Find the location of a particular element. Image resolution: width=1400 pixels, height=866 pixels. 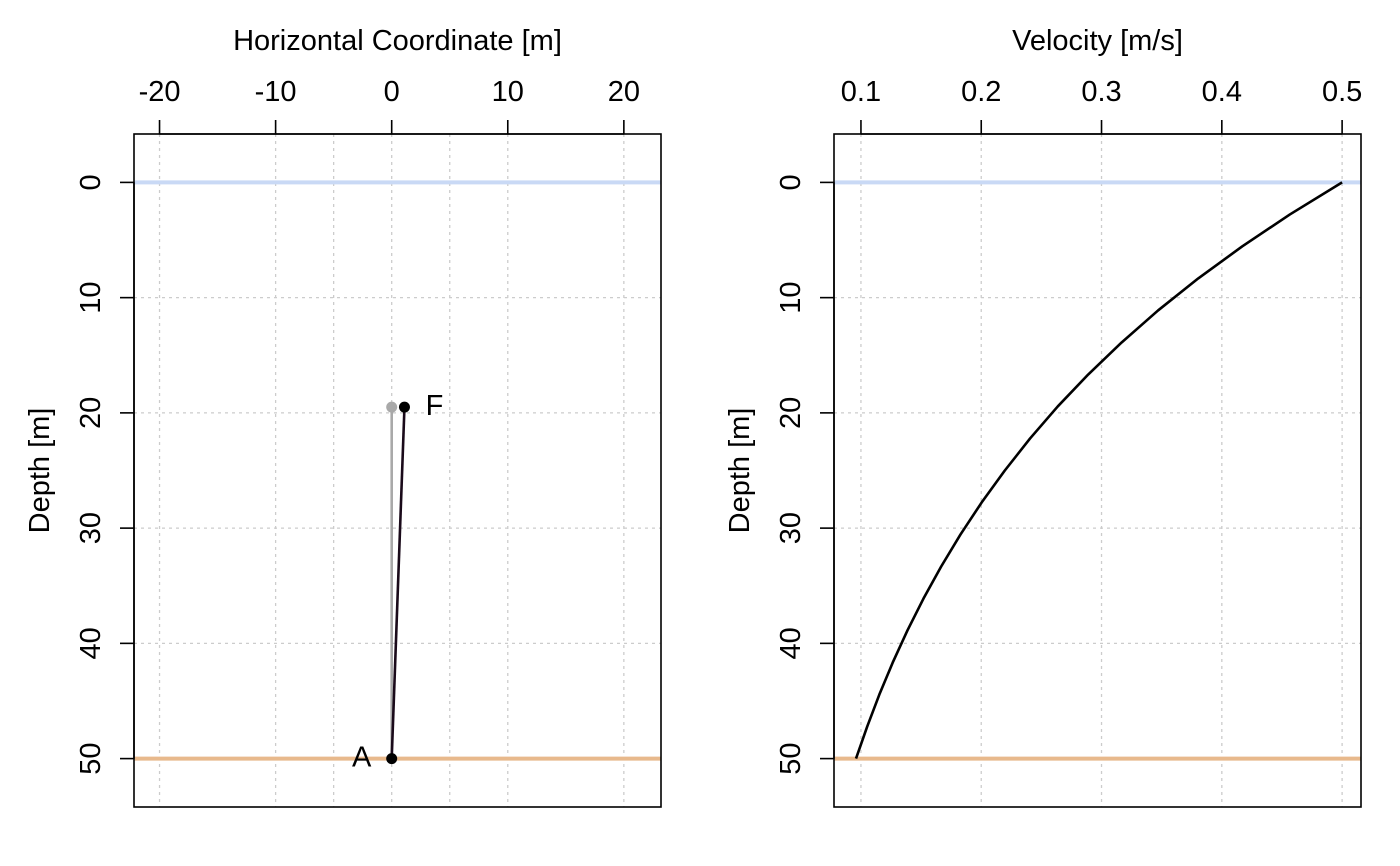

x-axis: -20 -10 0 10 20 Horizontal Coordinate [m] is located at coordinates (389, 80).